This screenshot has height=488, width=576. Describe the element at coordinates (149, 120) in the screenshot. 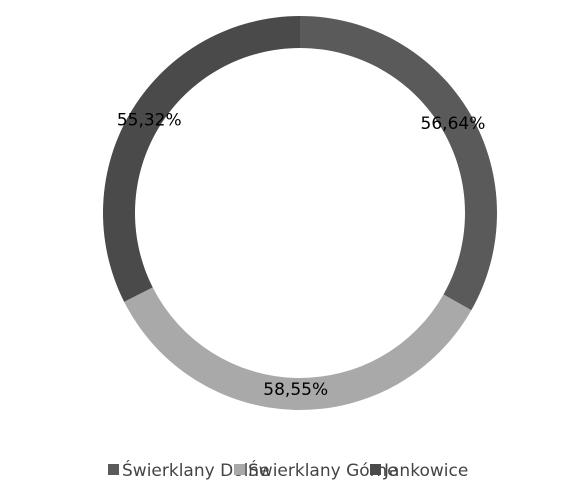

I see `data-label: 55,32%` at that location.